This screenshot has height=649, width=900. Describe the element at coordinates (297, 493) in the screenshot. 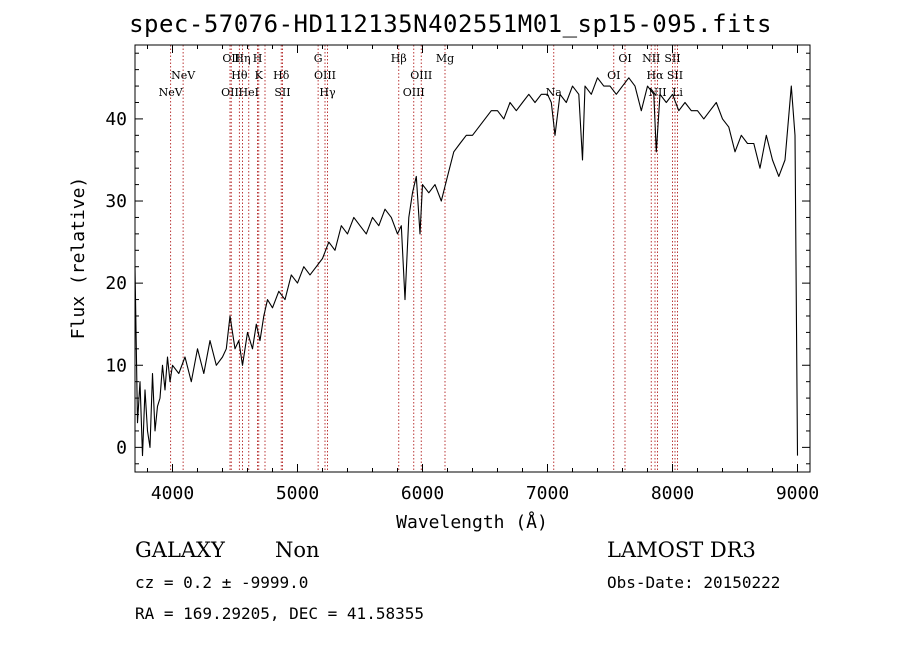

I see `x-tick-label: 5000` at that location.